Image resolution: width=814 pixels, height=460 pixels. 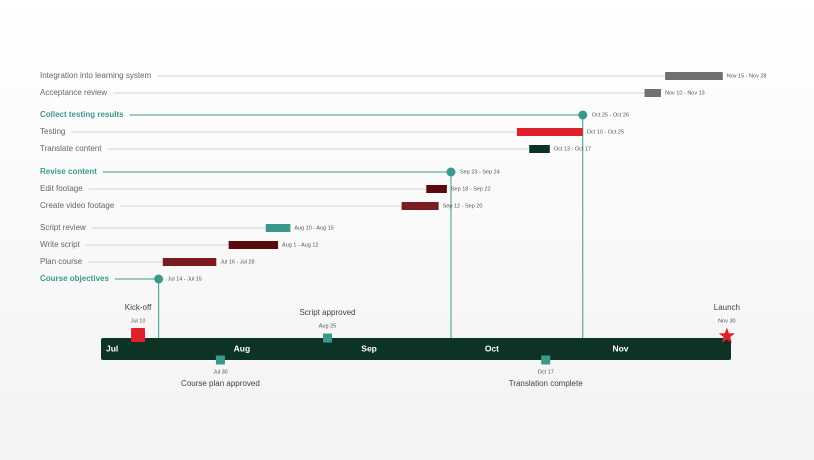 I want to click on milestone-label: Translation complete, so click(x=546, y=383).